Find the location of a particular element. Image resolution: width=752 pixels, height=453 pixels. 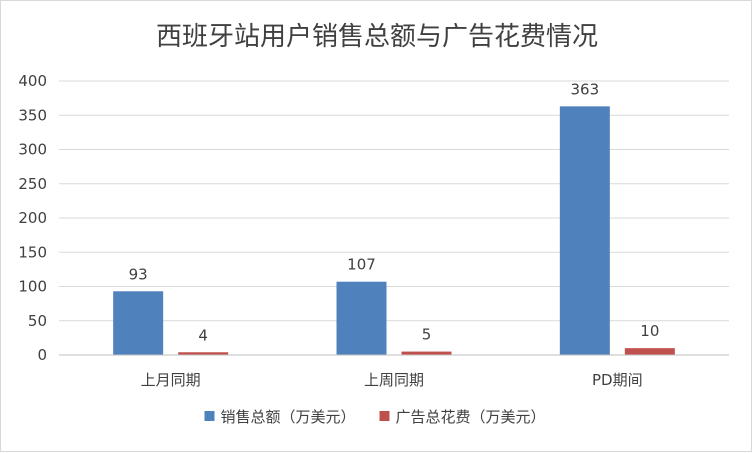

x-tick-label: PD期间 is located at coordinates (617, 380).